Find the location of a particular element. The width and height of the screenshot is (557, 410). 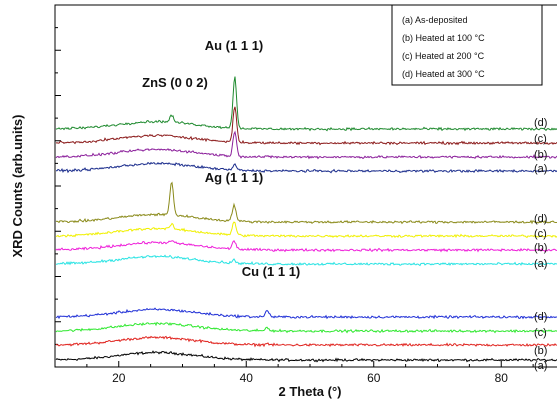

x-tick-label: 20 is located at coordinates (119, 378).